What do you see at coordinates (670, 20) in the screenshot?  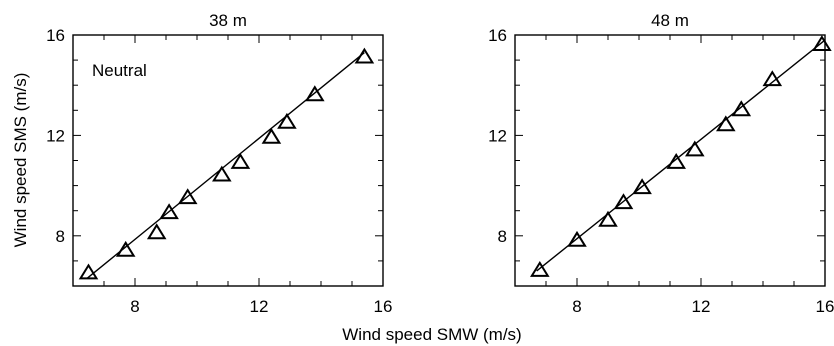 I see `panel-title: 48 m` at bounding box center [670, 20].